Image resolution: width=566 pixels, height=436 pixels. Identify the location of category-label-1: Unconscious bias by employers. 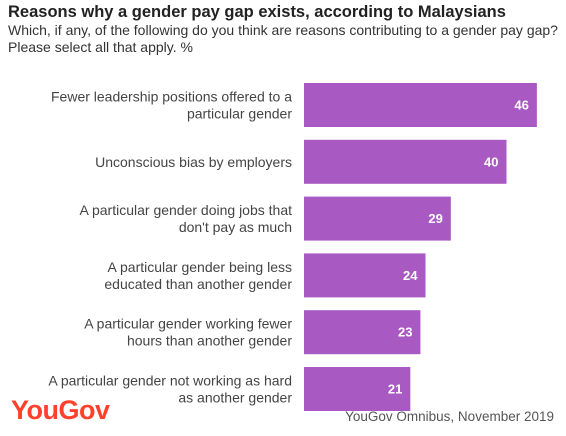
(193, 162).